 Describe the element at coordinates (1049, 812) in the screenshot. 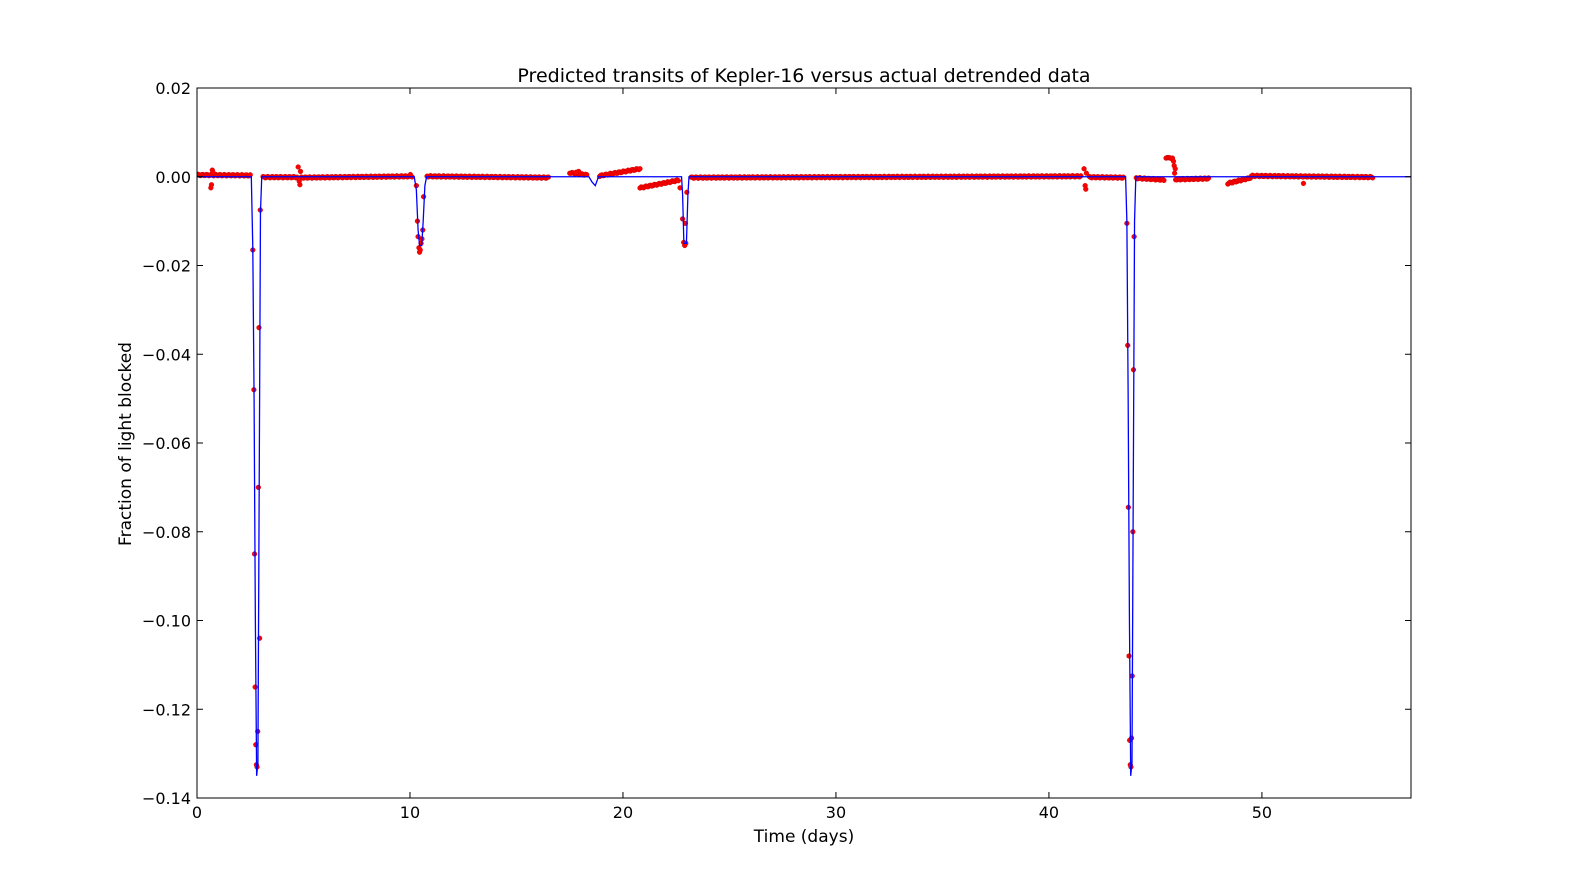

I see `x-tick-label: 40` at that location.